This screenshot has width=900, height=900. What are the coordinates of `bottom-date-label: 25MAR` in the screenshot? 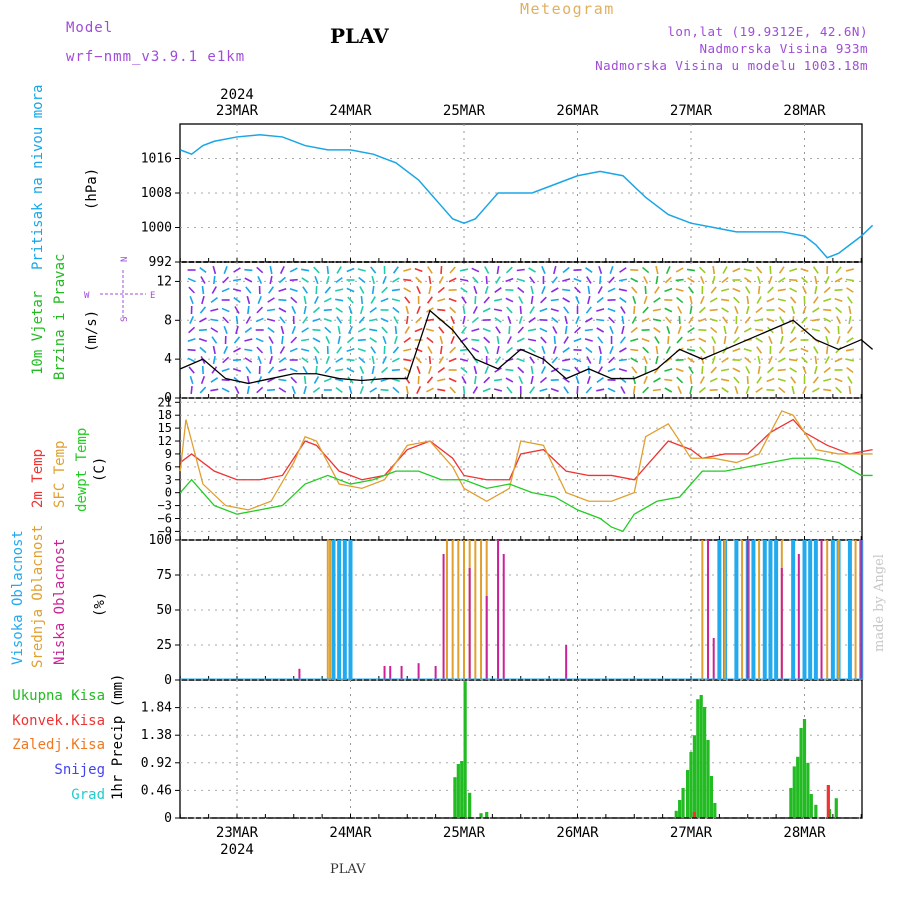 It's located at (464, 833).